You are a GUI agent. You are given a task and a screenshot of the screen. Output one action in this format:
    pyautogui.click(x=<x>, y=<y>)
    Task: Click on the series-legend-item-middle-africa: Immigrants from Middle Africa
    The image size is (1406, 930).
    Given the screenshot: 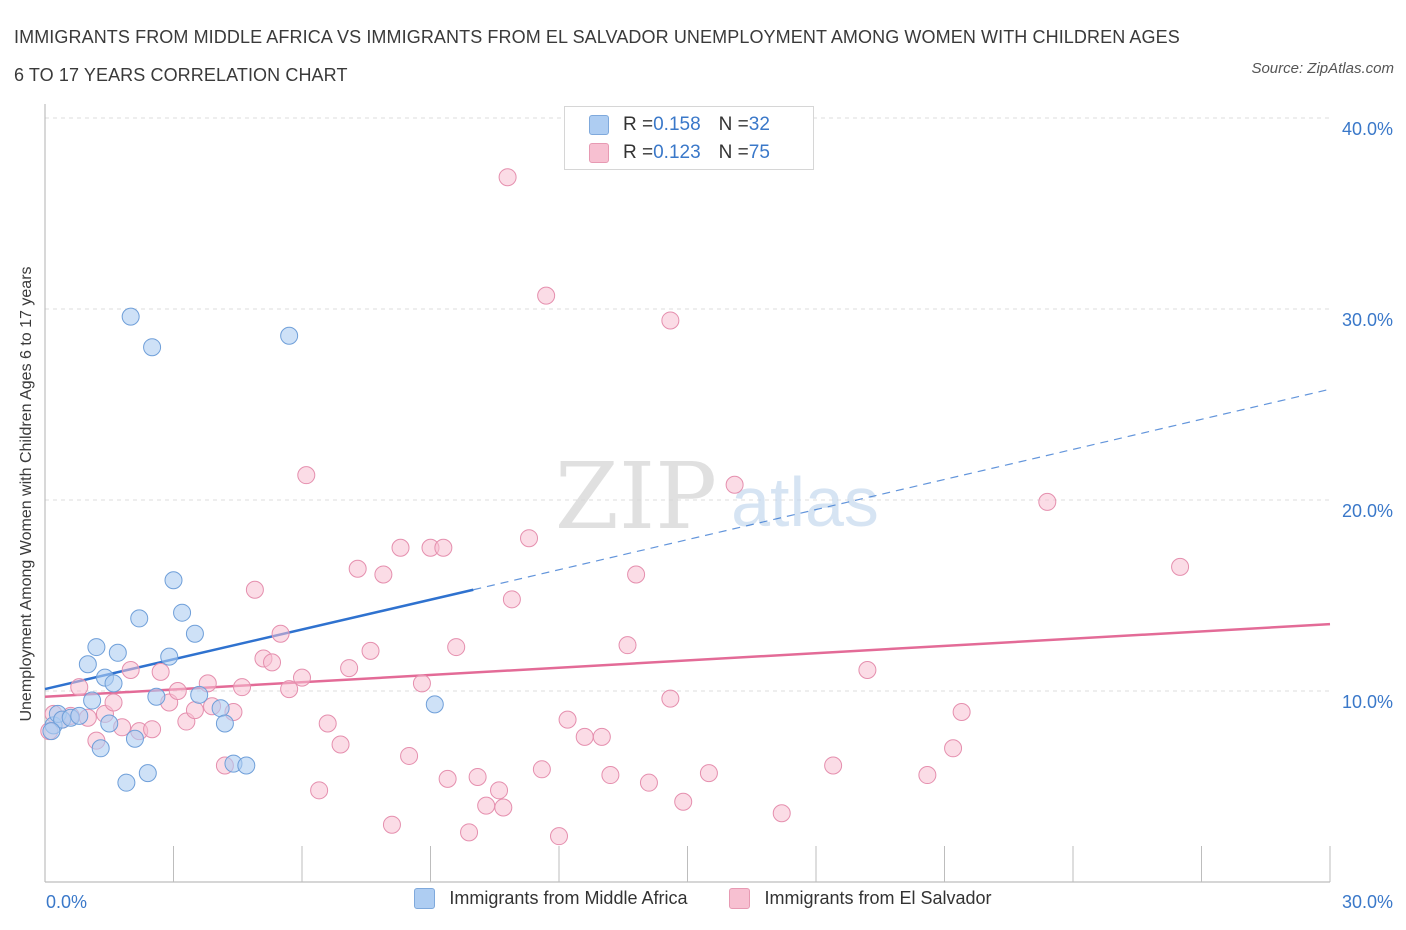 What is the action you would take?
    pyautogui.click(x=550, y=898)
    